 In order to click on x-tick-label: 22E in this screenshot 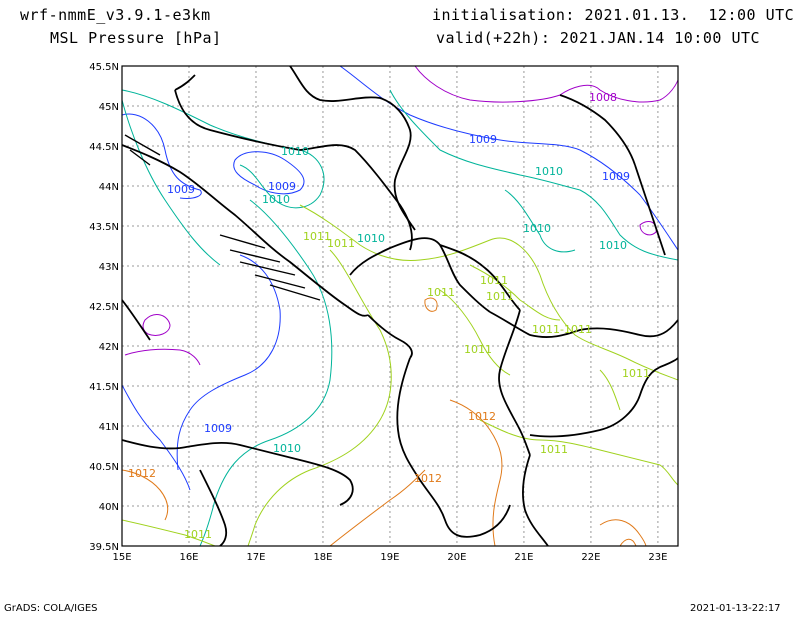, I will do `click(590, 557)`.